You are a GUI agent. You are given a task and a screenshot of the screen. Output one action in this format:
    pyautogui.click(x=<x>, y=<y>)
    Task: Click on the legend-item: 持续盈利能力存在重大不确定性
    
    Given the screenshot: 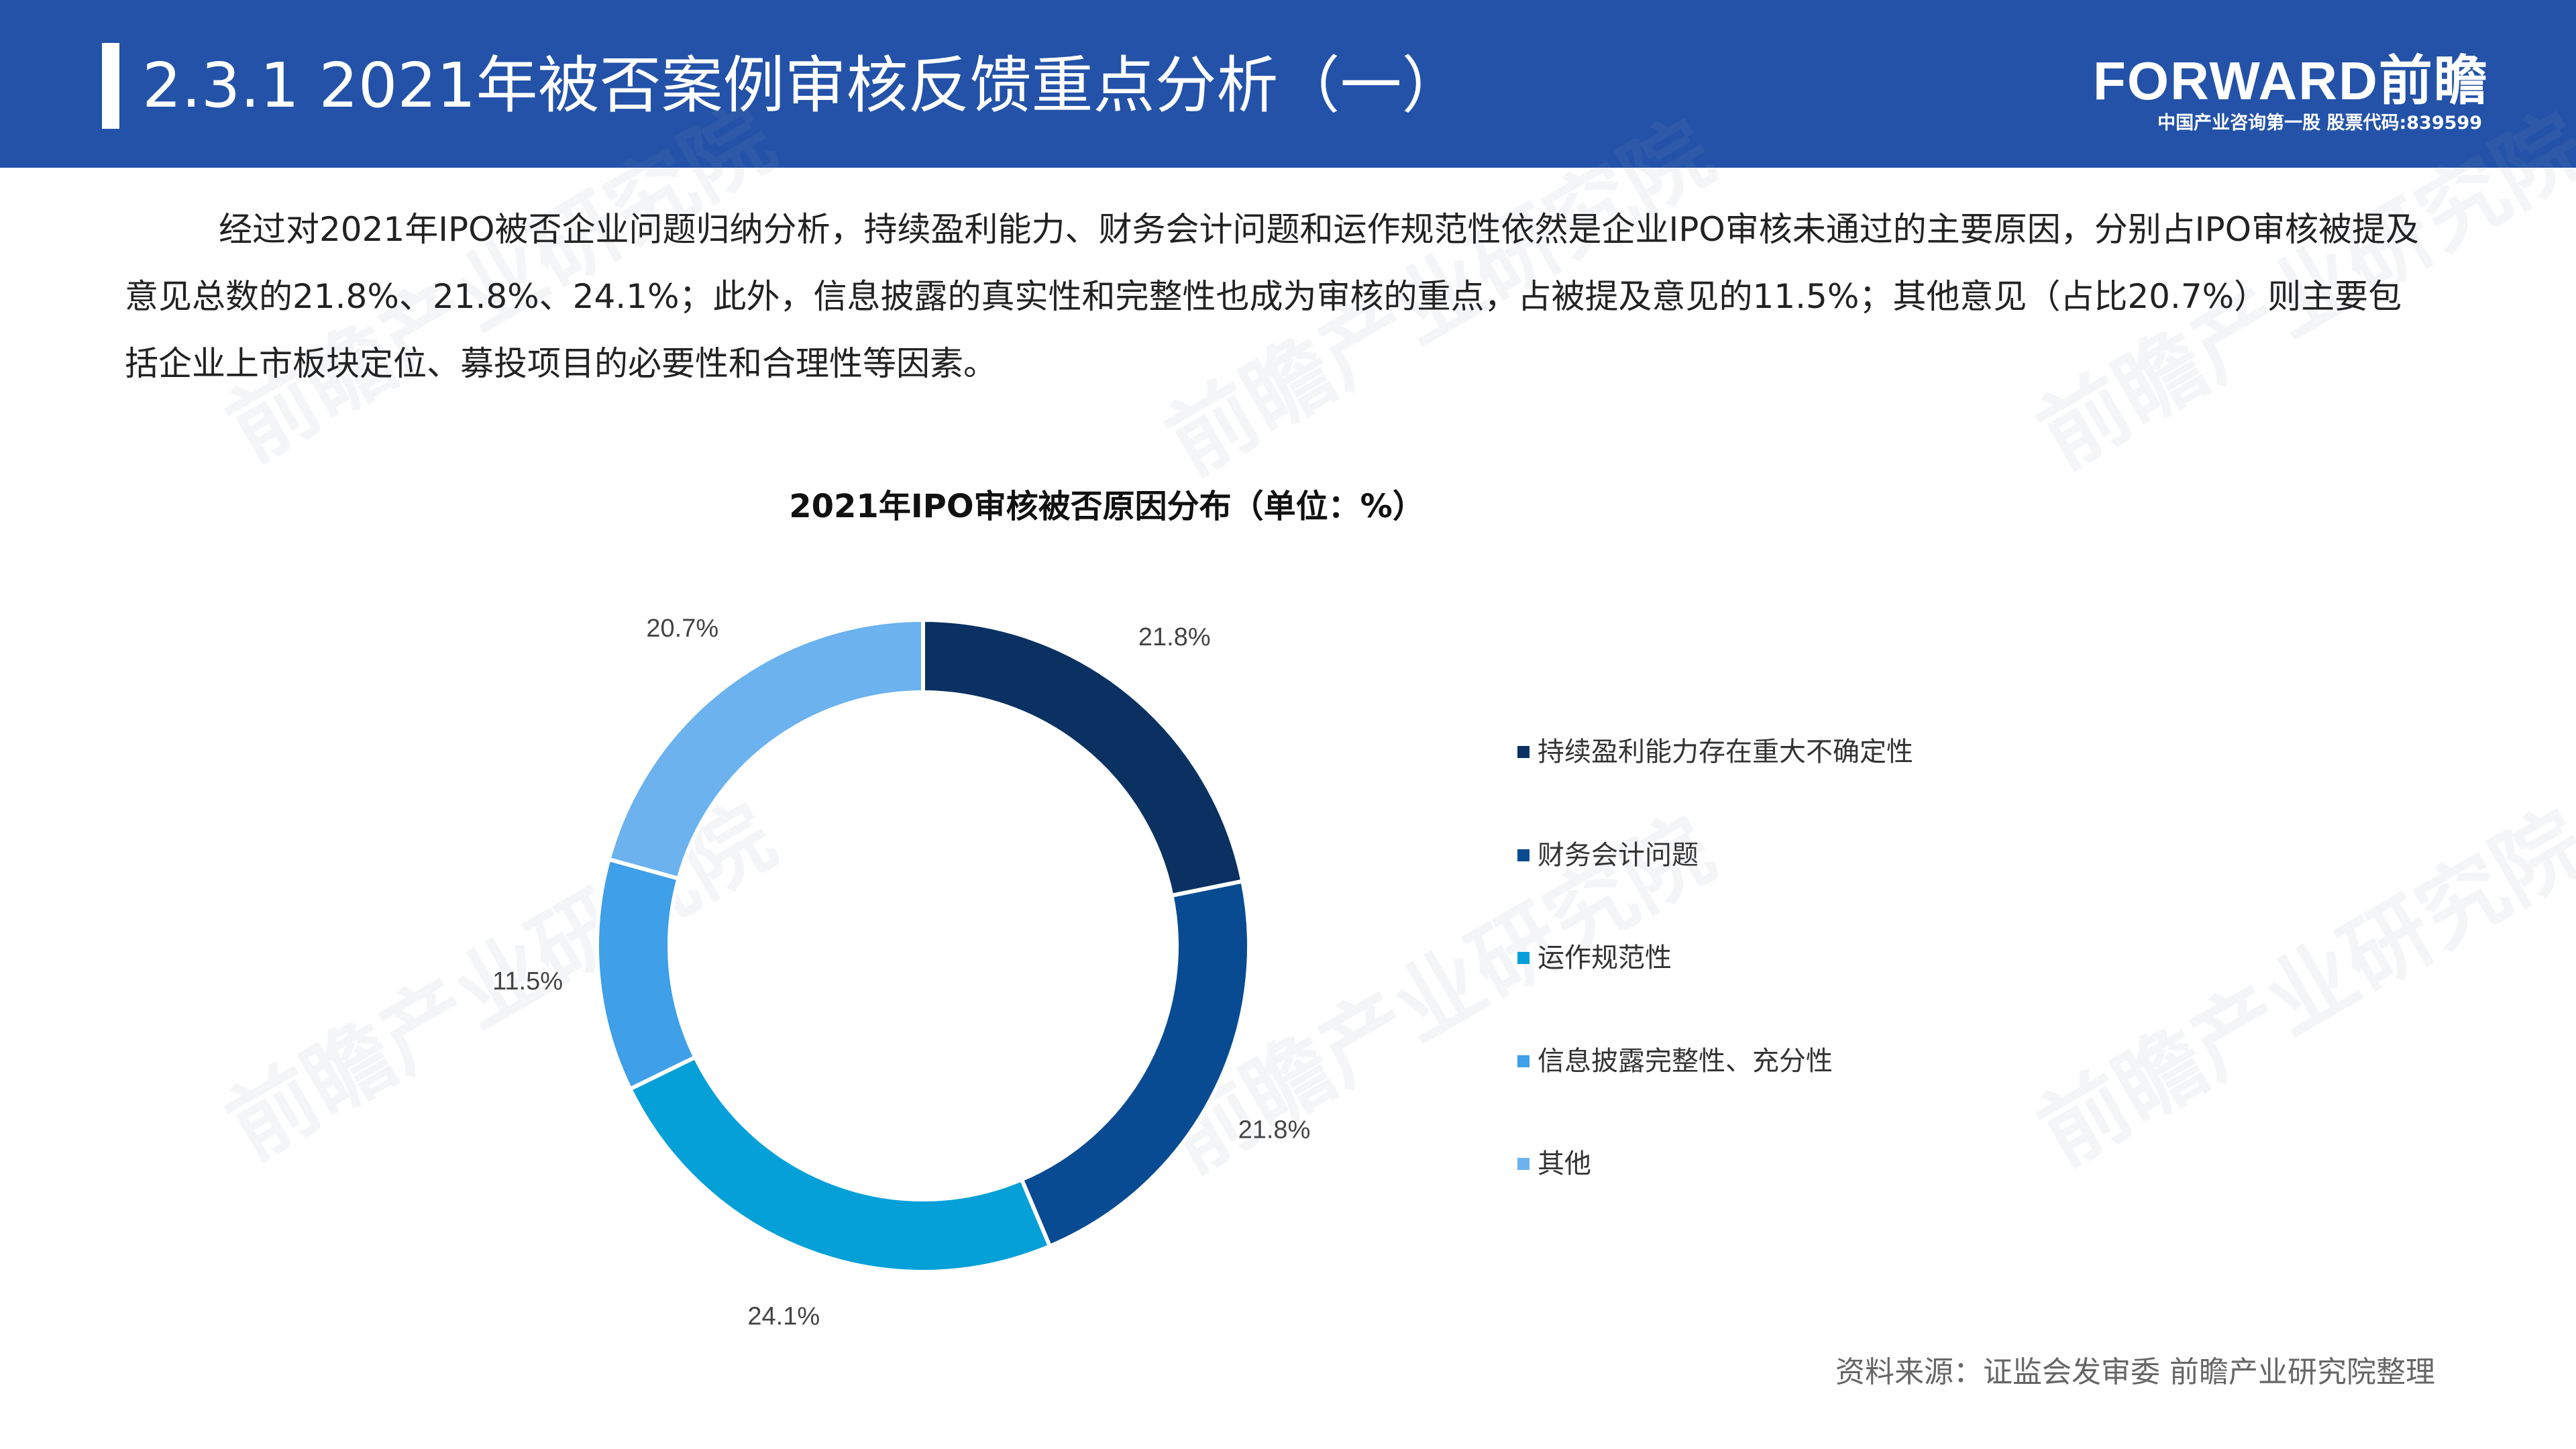 What is the action you would take?
    pyautogui.click(x=1785, y=787)
    